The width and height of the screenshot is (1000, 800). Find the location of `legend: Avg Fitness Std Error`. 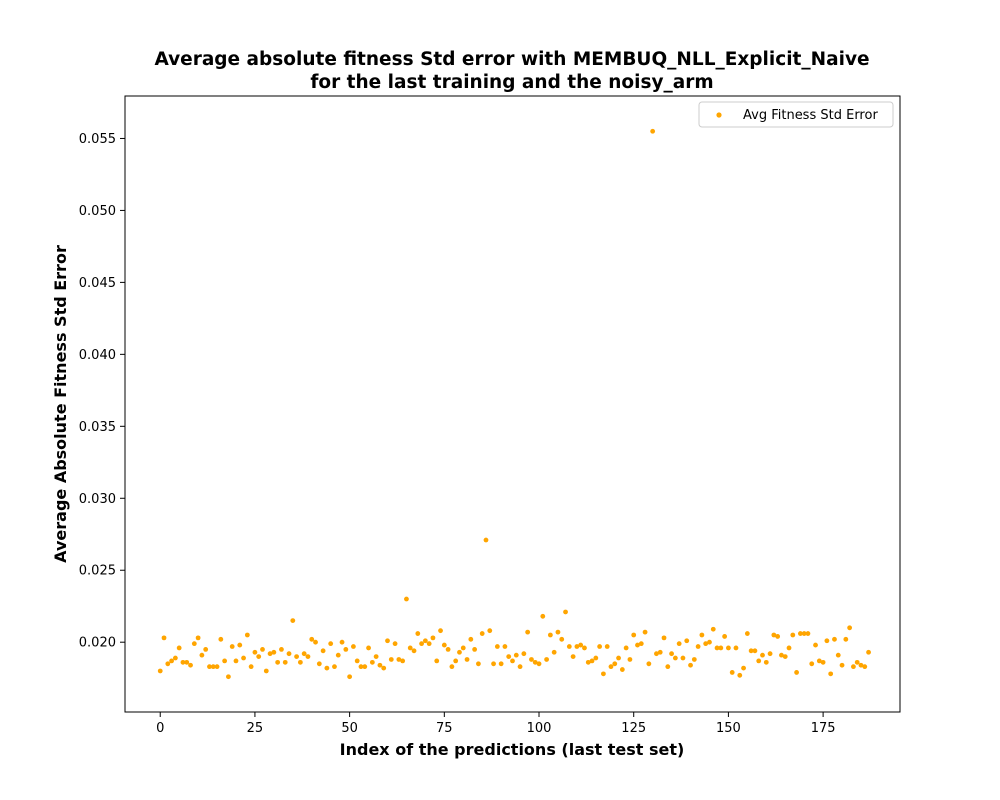

legend: Avg Fitness Std Error is located at coordinates (796, 114).